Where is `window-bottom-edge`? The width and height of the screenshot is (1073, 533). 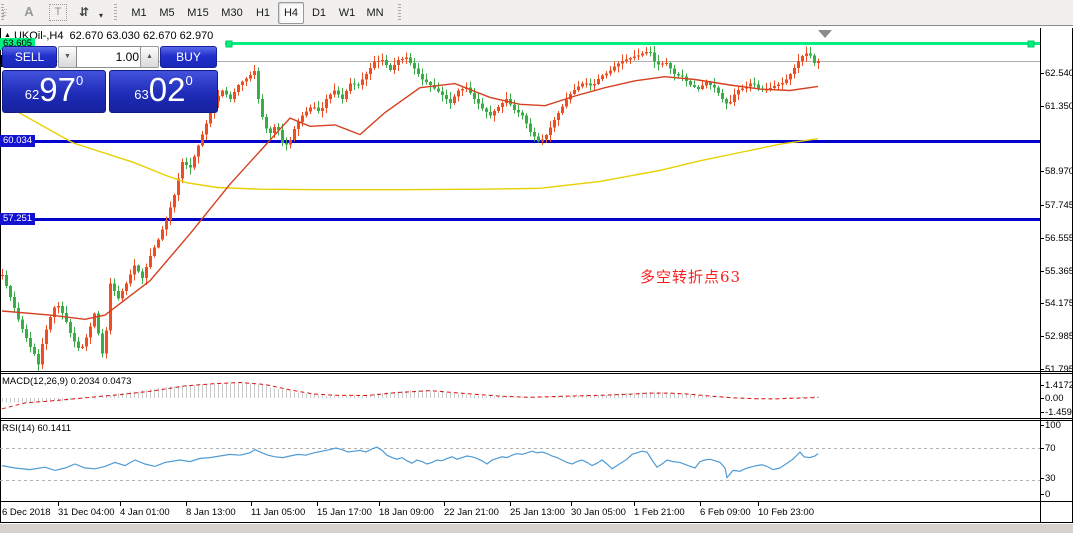 window-bottom-edge is located at coordinates (536, 528).